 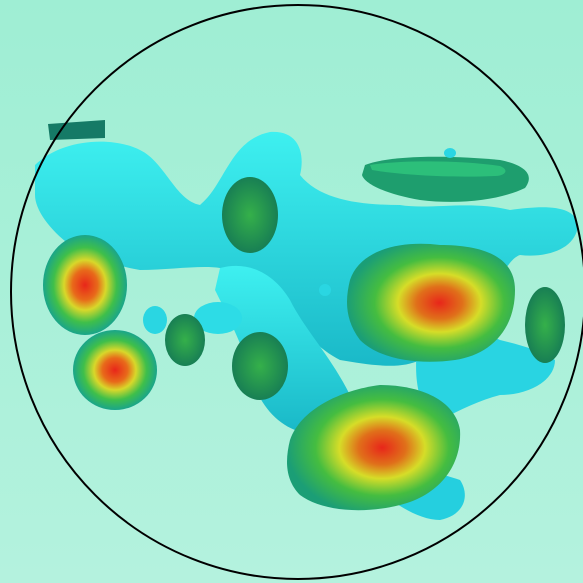 I want to click on hotspot-left-lower, so click(x=115, y=370).